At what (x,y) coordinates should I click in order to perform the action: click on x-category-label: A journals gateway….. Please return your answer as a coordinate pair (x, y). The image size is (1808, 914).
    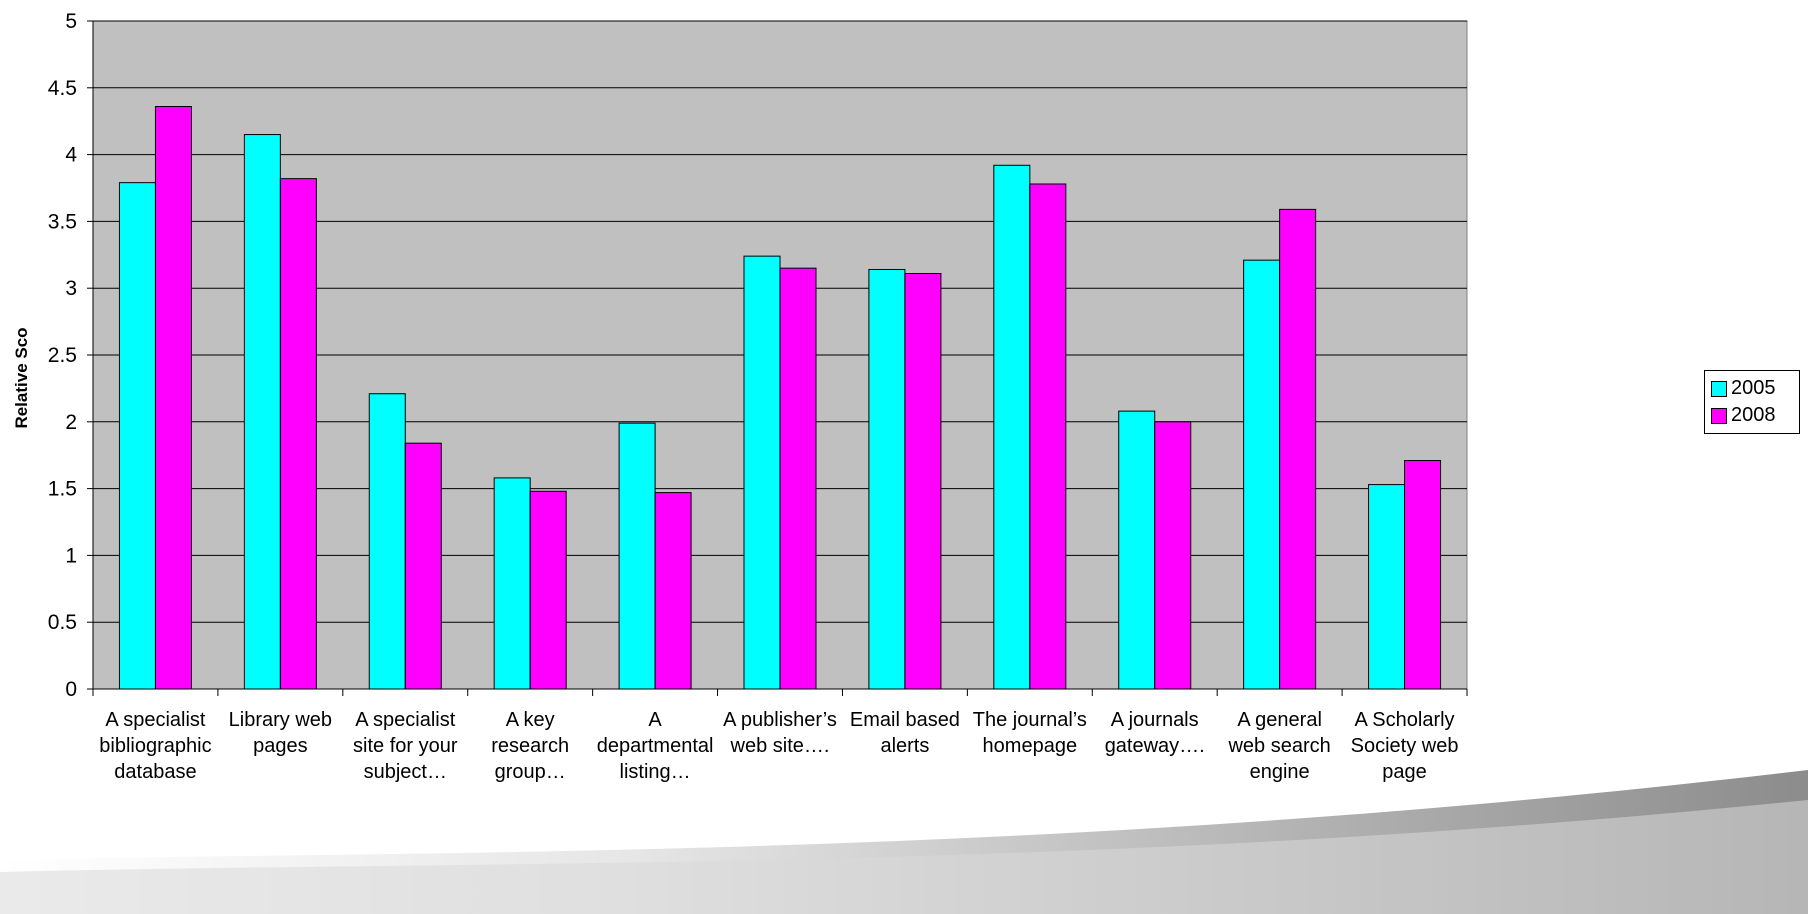
    Looking at the image, I should click on (1155, 733).